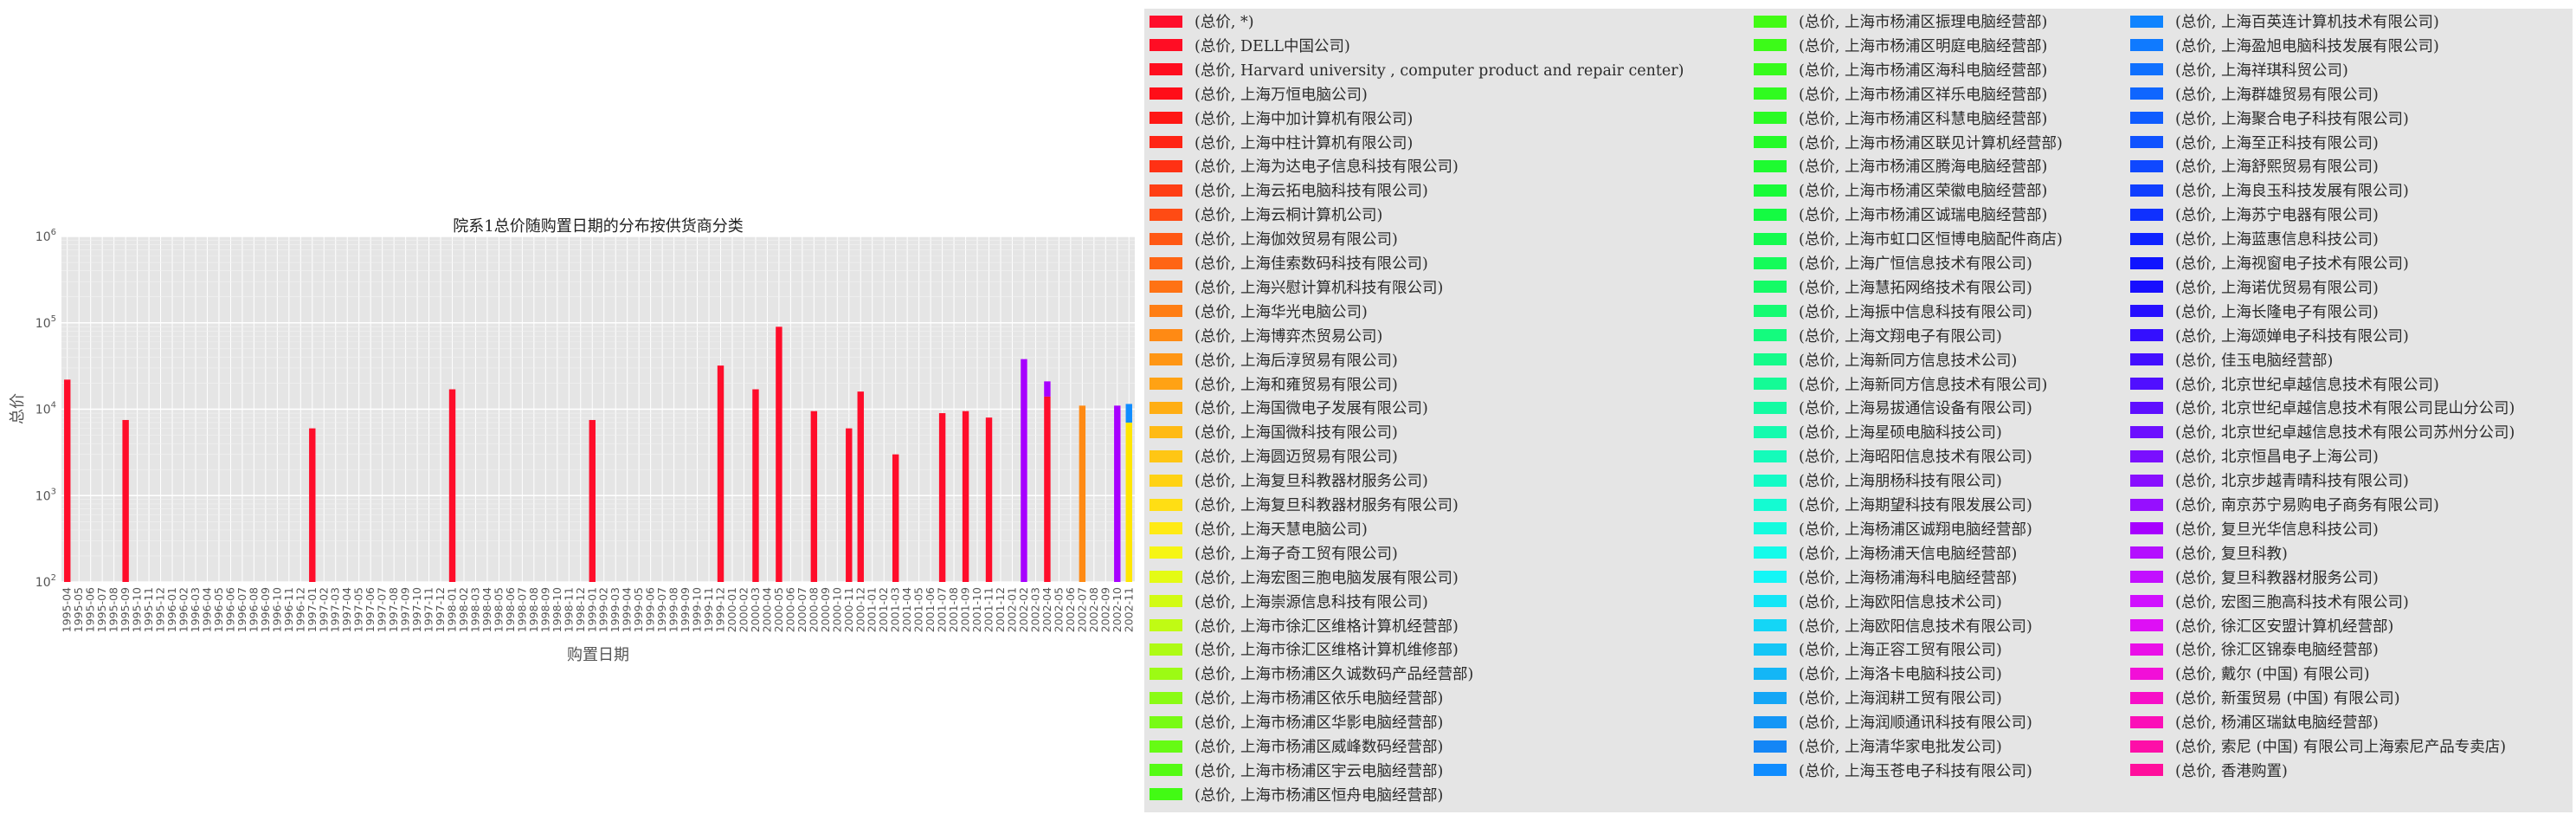  What do you see at coordinates (1304, 505) in the screenshot?
I see `legend-item: (总价, 上海复旦科教器材服务有限公司)` at bounding box center [1304, 505].